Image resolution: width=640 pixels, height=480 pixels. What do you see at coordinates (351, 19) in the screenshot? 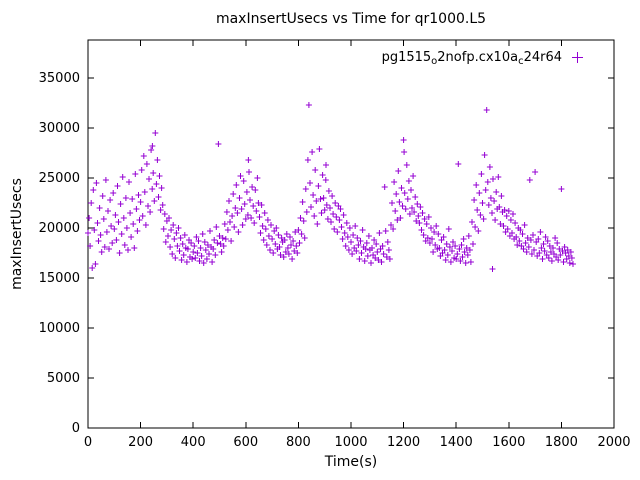
I see `chart-title: maxInsertUsecs vs Time for qr1000.L5` at bounding box center [351, 19].